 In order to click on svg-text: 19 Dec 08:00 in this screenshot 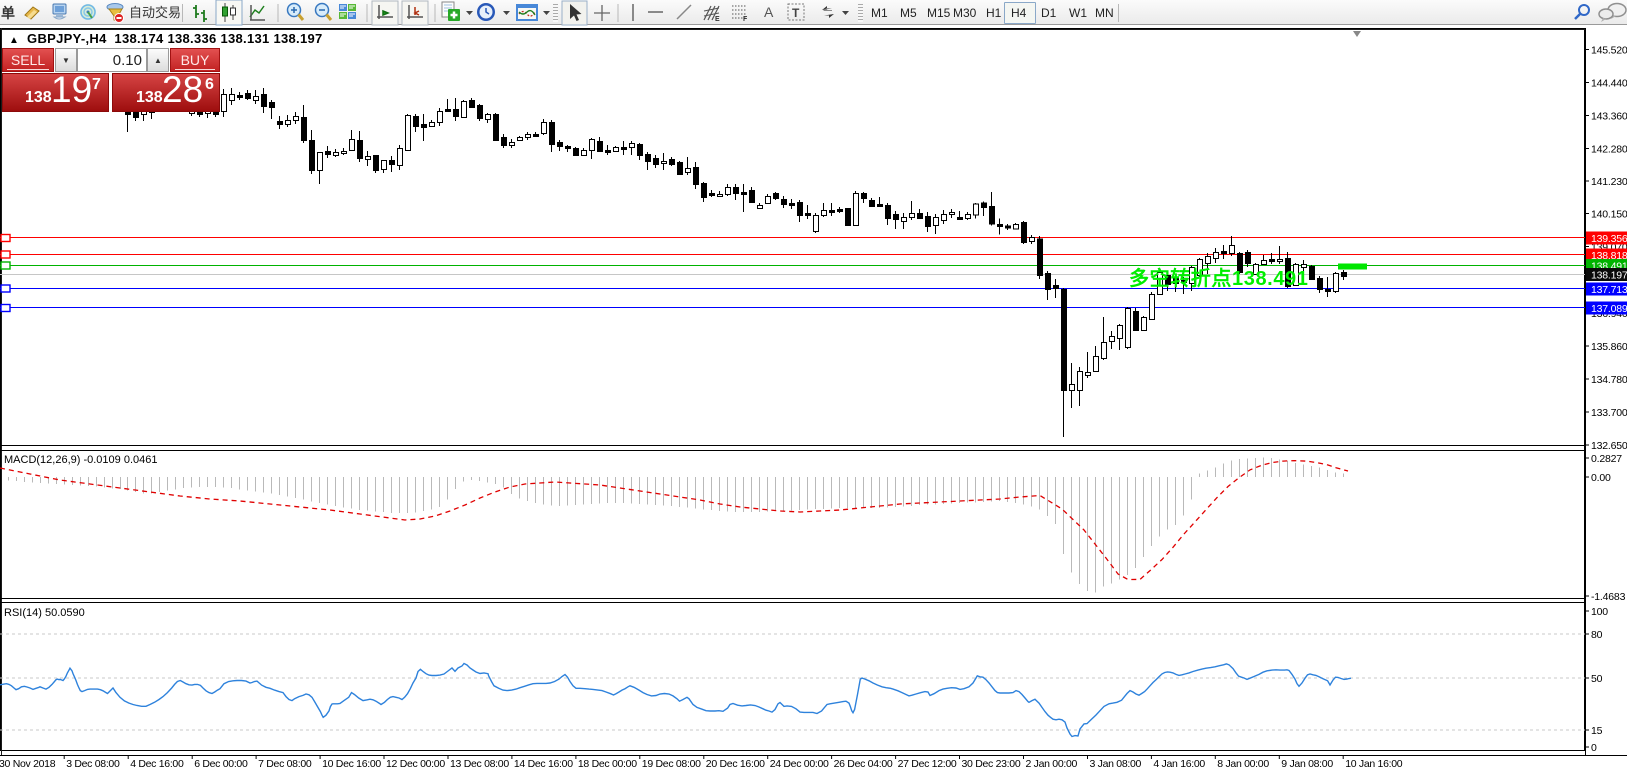, I will do `click(671, 762)`.